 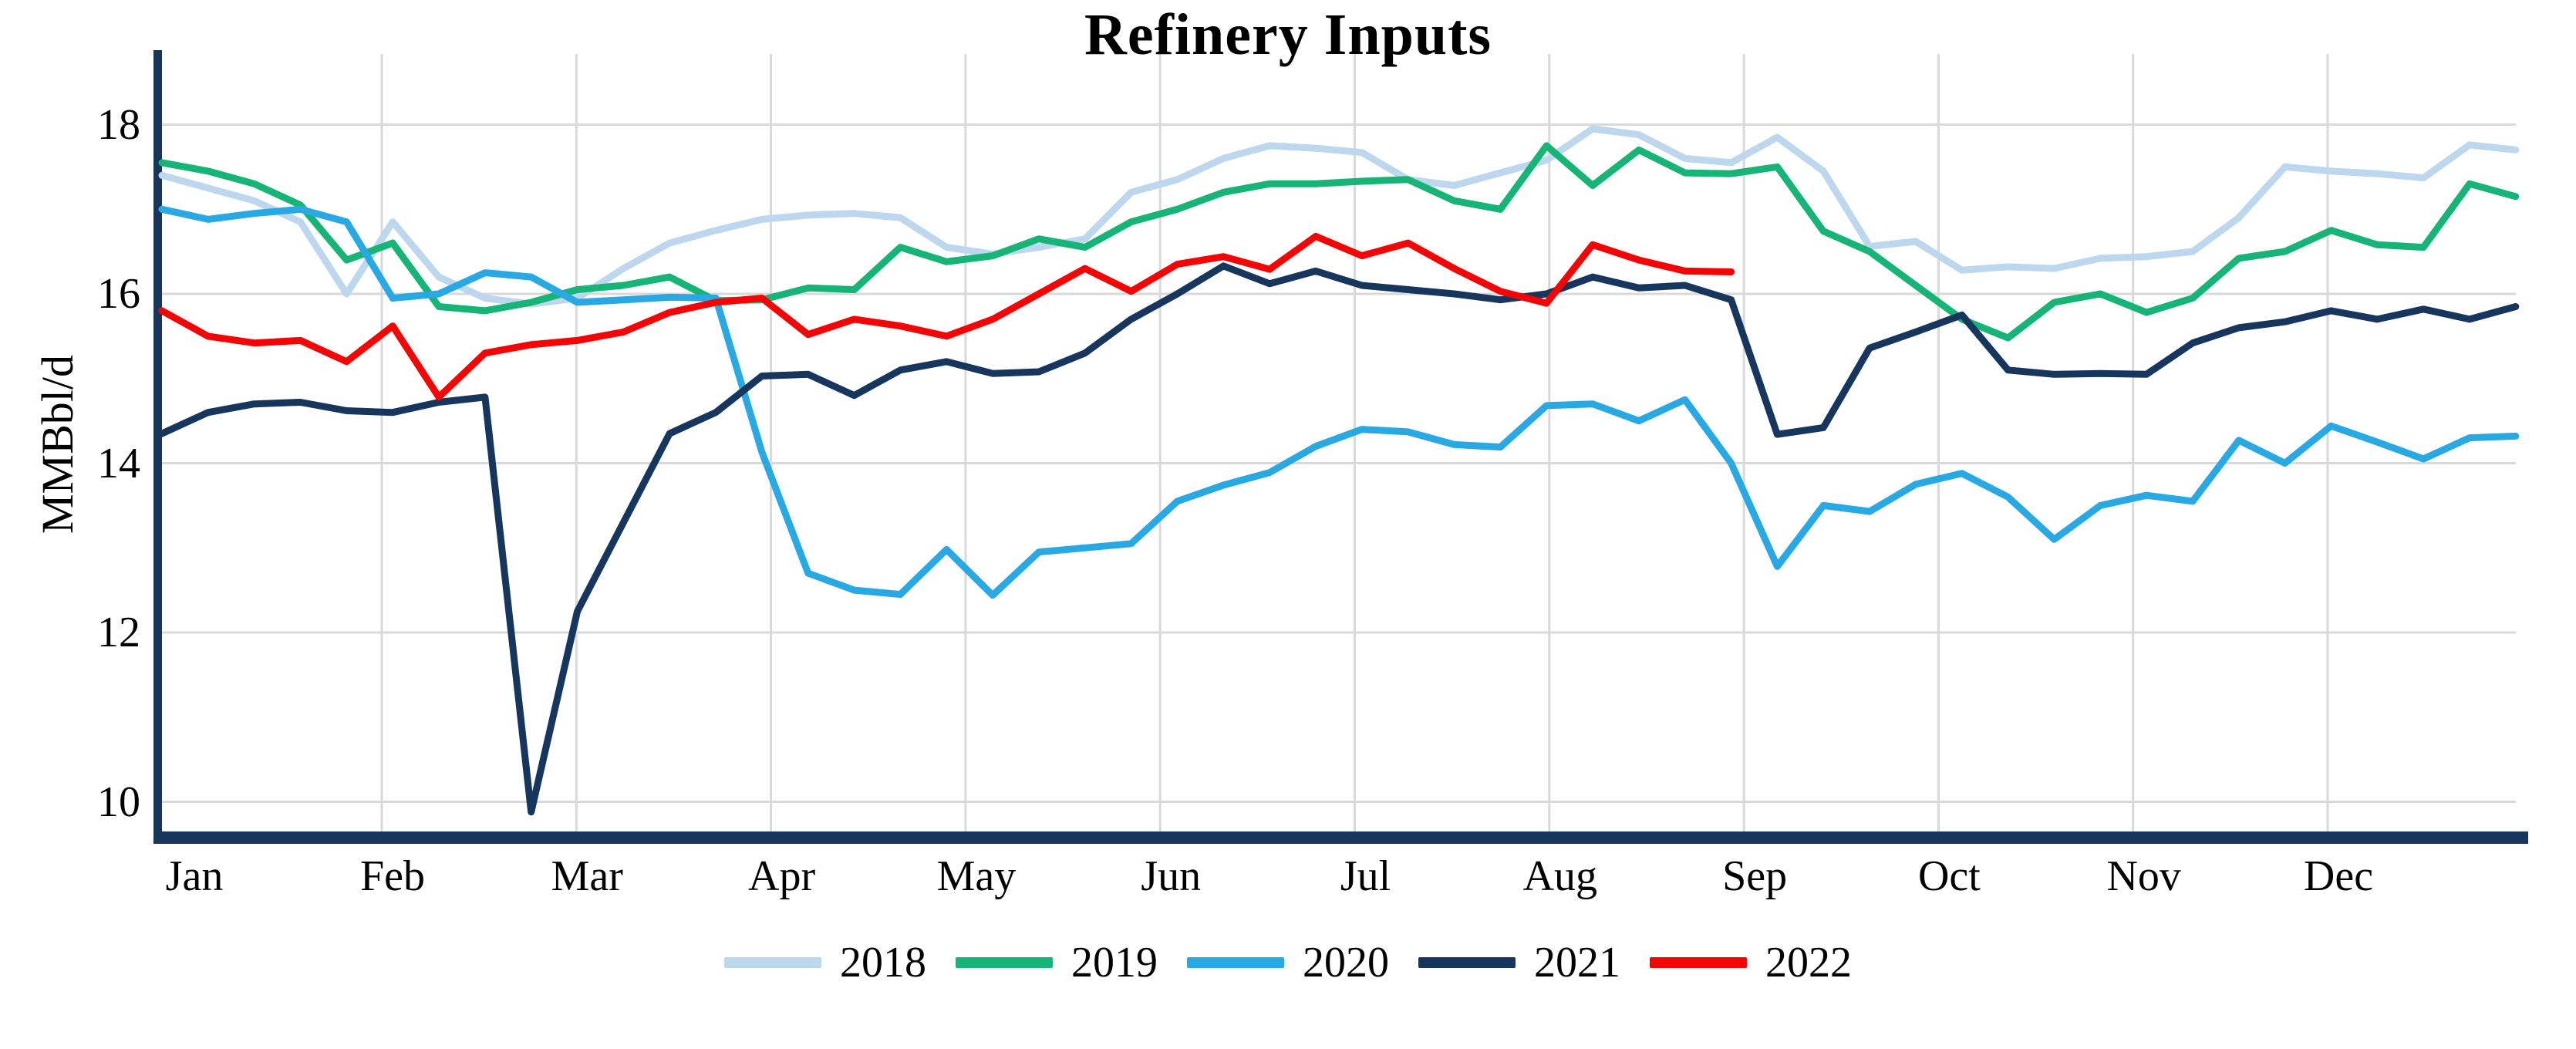 What do you see at coordinates (1467, 963) in the screenshot?
I see `legend-swatch-2021` at bounding box center [1467, 963].